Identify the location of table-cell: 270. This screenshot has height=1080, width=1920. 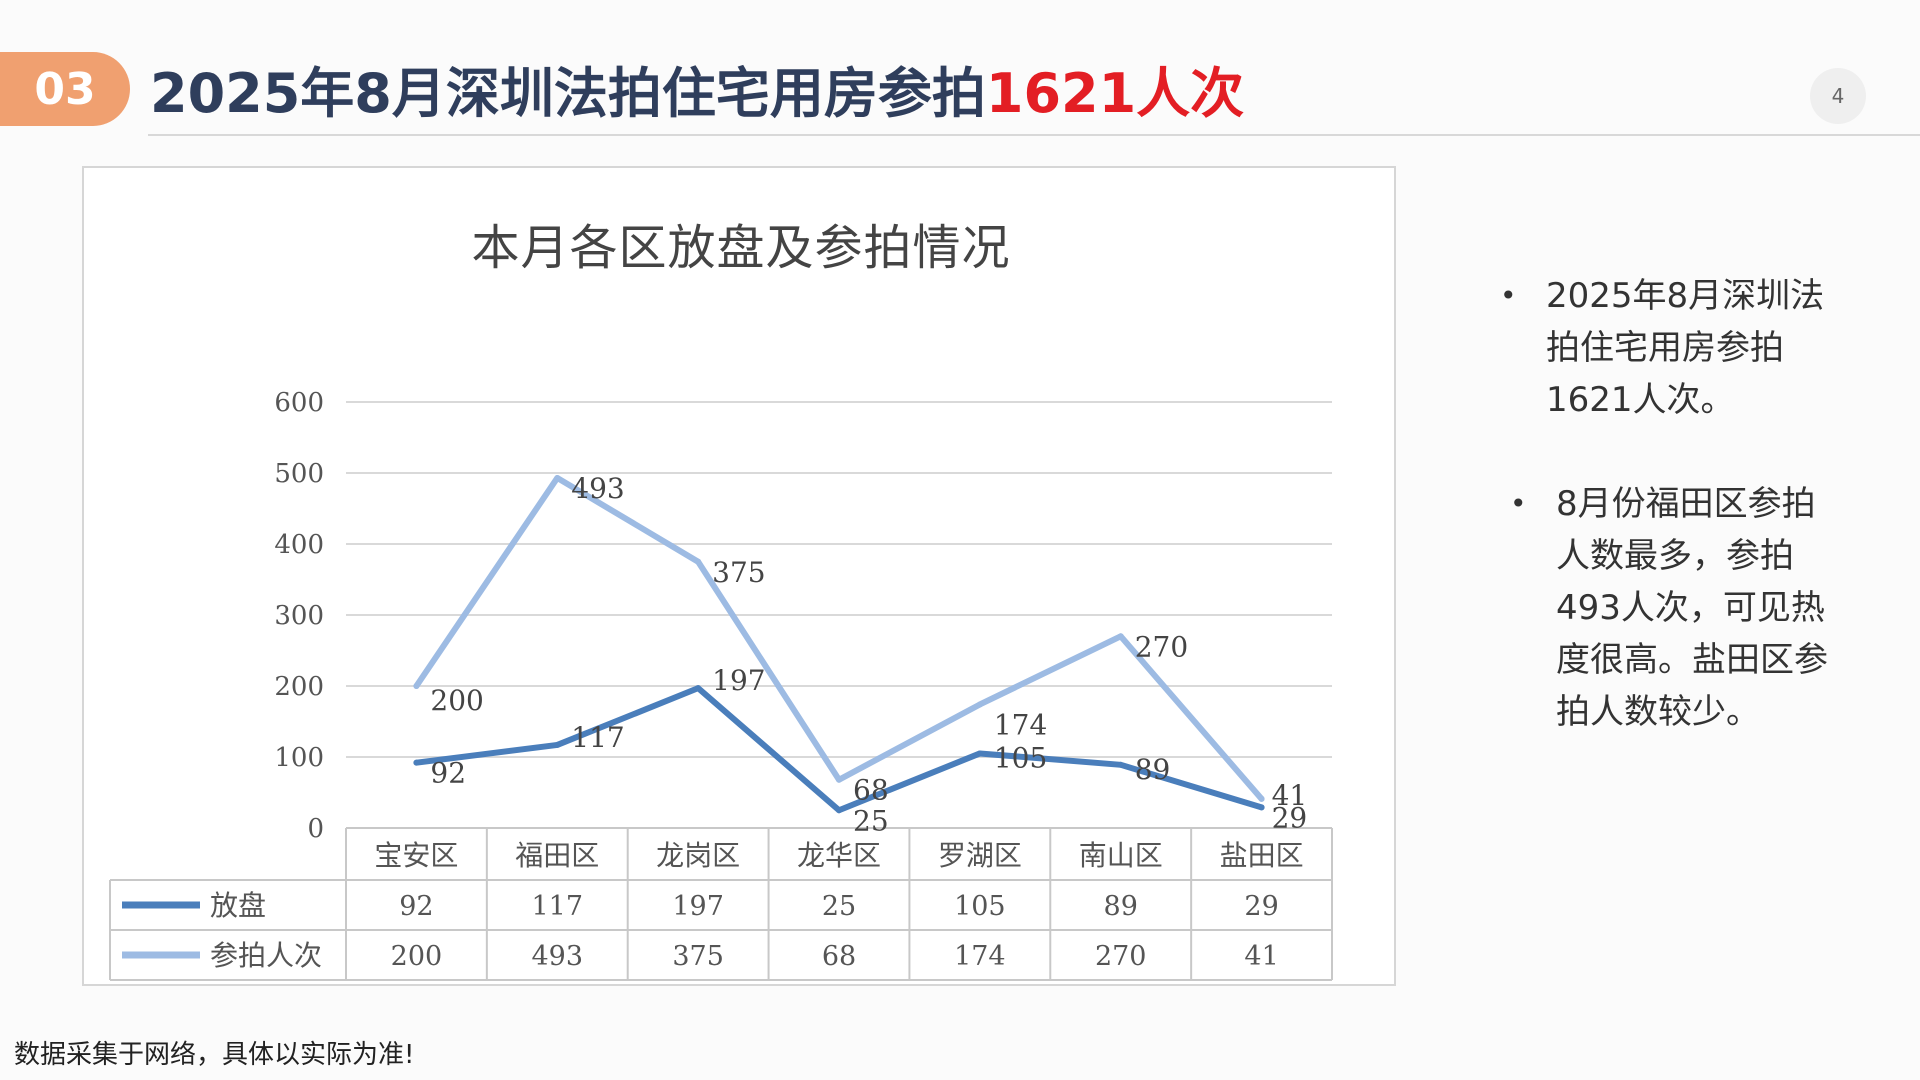
(1121, 956).